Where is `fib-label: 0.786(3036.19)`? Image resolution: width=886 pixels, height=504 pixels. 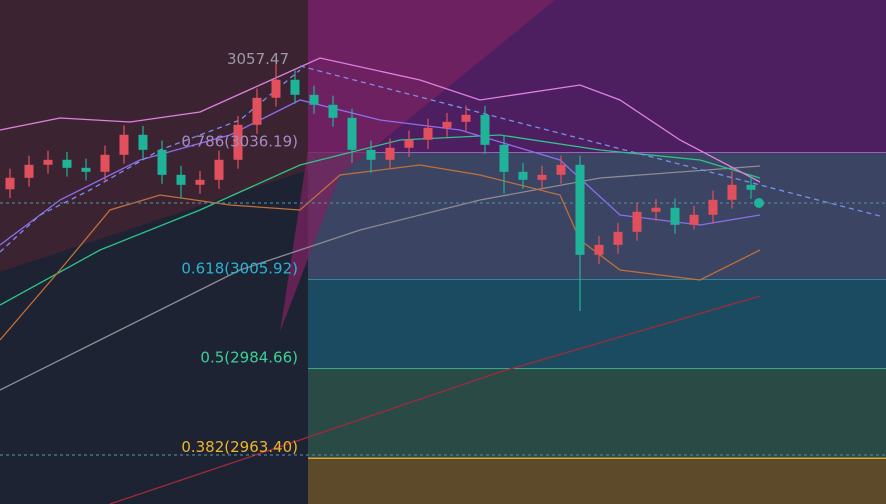 fib-label: 0.786(3036.19) is located at coordinates (239, 141).